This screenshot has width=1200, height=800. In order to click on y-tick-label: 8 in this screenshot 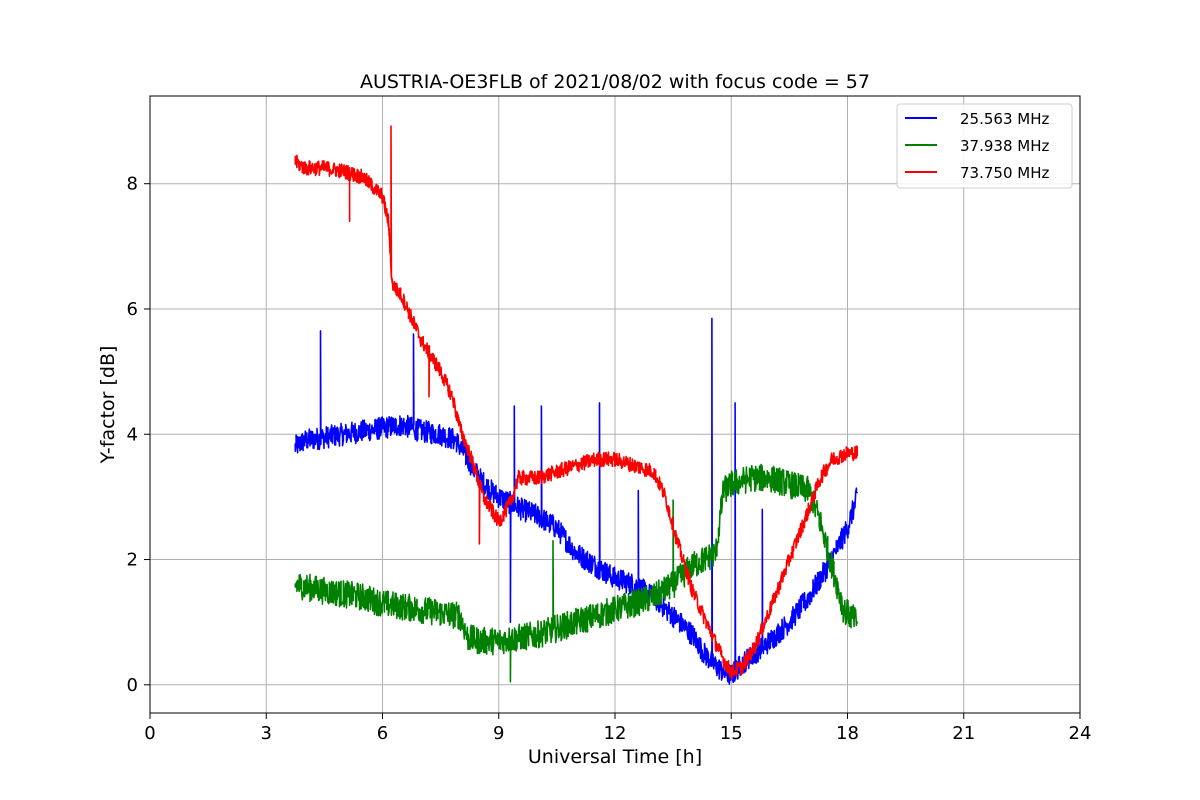, I will do `click(132, 184)`.